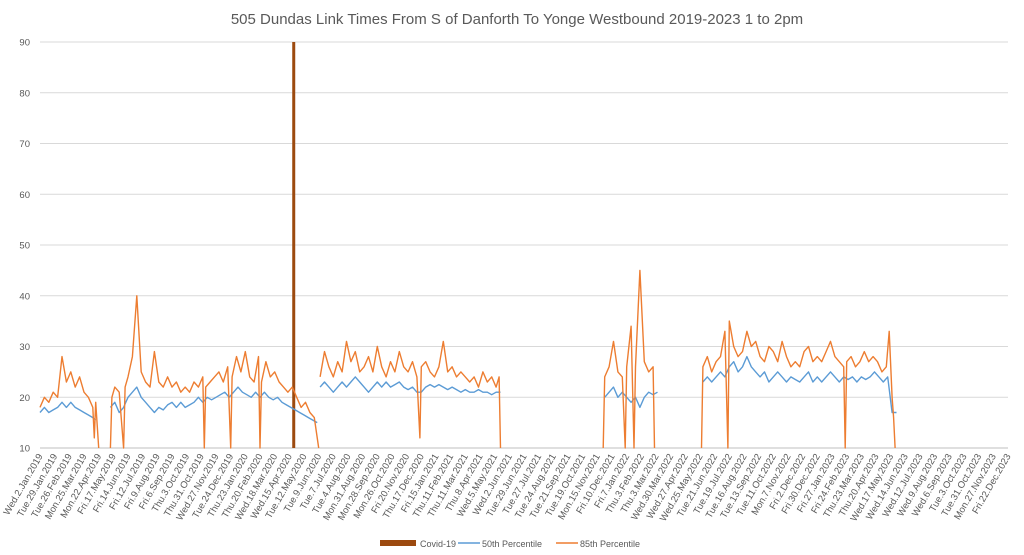 Image resolution: width=1024 pixels, height=555 pixels. What do you see at coordinates (24, 43) in the screenshot?
I see `y-tick-label: 90` at bounding box center [24, 43].